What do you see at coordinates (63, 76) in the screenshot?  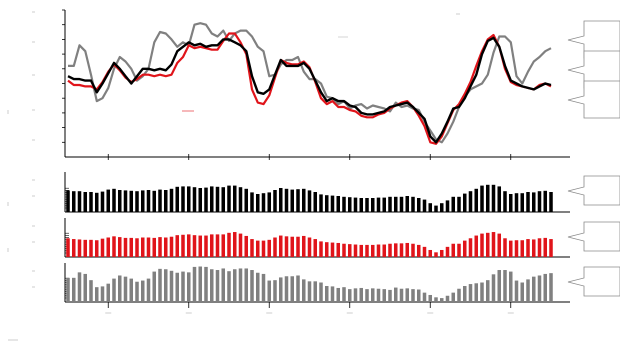 I see `main-y-ticks` at bounding box center [63, 76].